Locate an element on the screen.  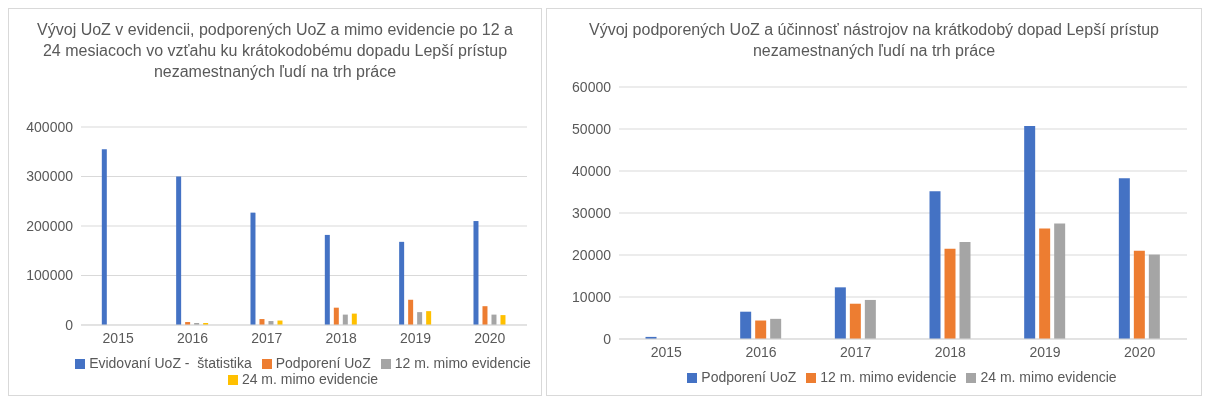
legend-label: Evidovaní UoZ - štatistika is located at coordinates (170, 363).